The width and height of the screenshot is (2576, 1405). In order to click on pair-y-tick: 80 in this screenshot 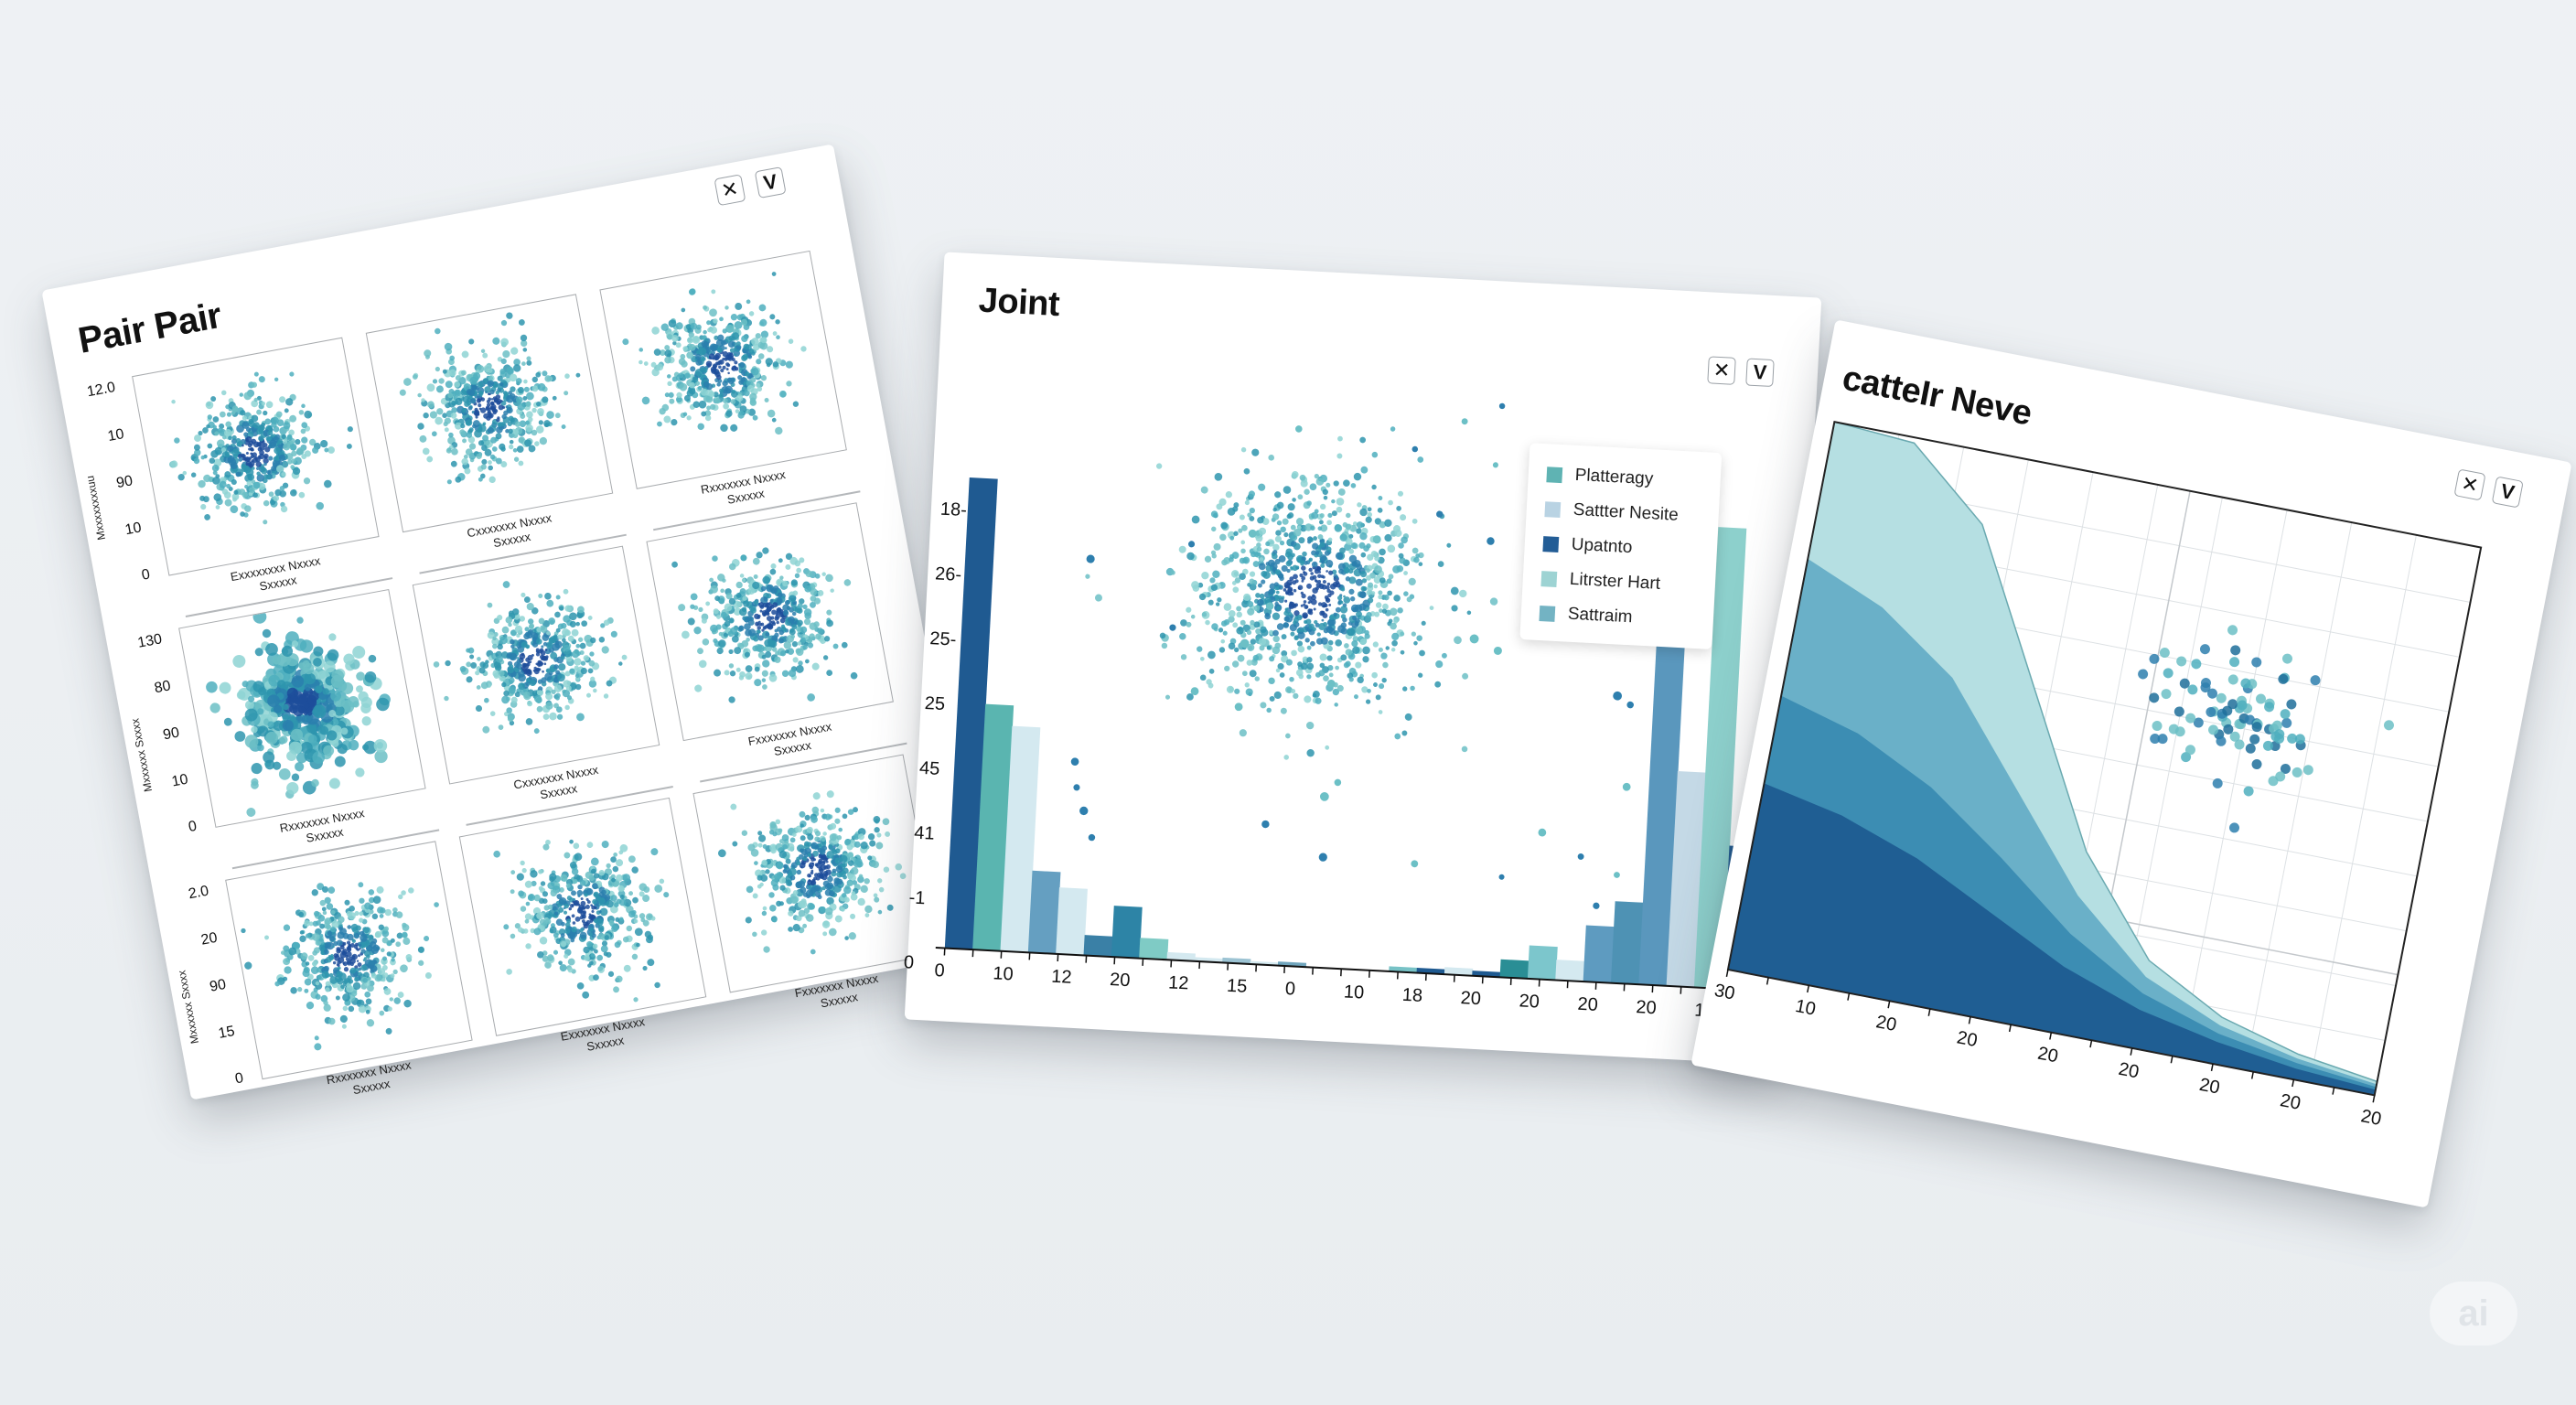, I will do `click(163, 688)`.